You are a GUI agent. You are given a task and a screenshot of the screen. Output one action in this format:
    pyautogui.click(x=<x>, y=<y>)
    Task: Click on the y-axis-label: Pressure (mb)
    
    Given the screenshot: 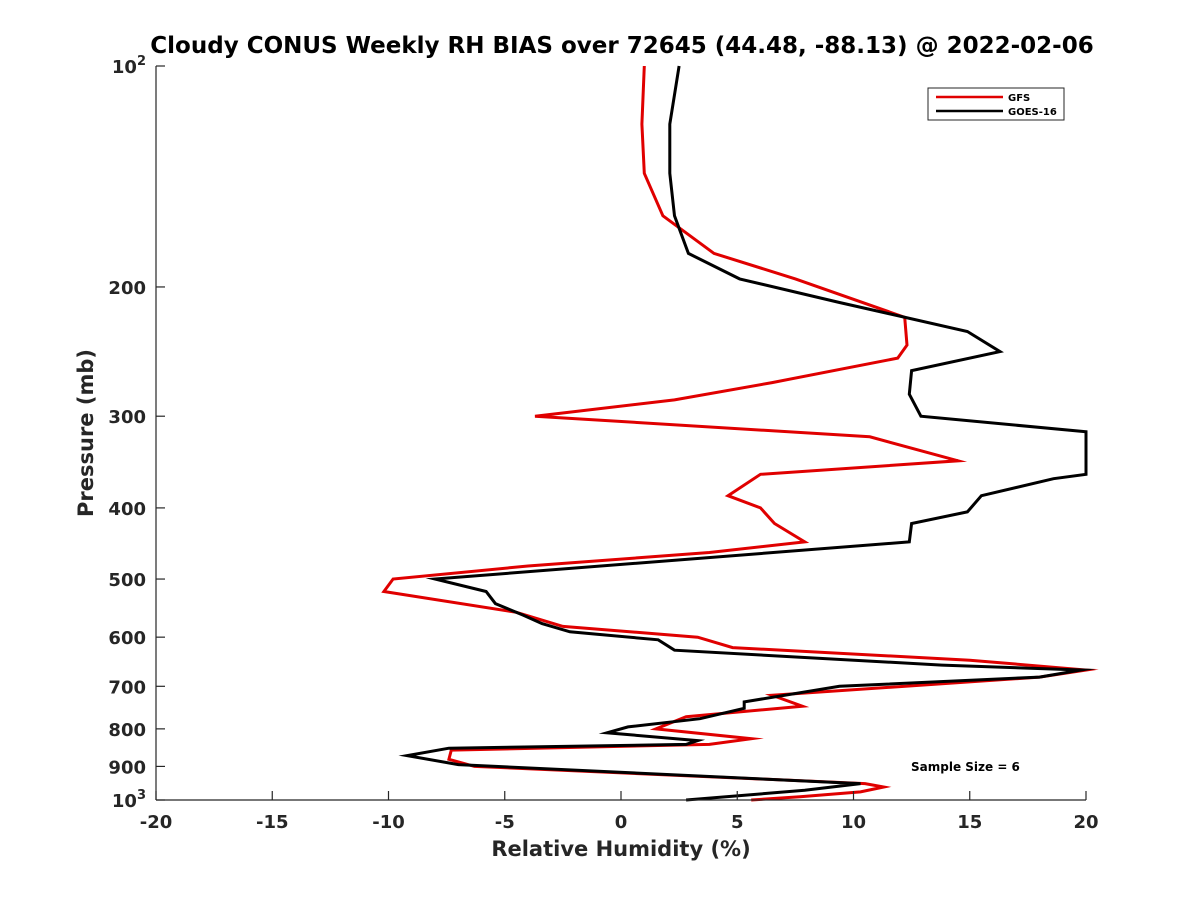 What is the action you would take?
    pyautogui.click(x=86, y=433)
    